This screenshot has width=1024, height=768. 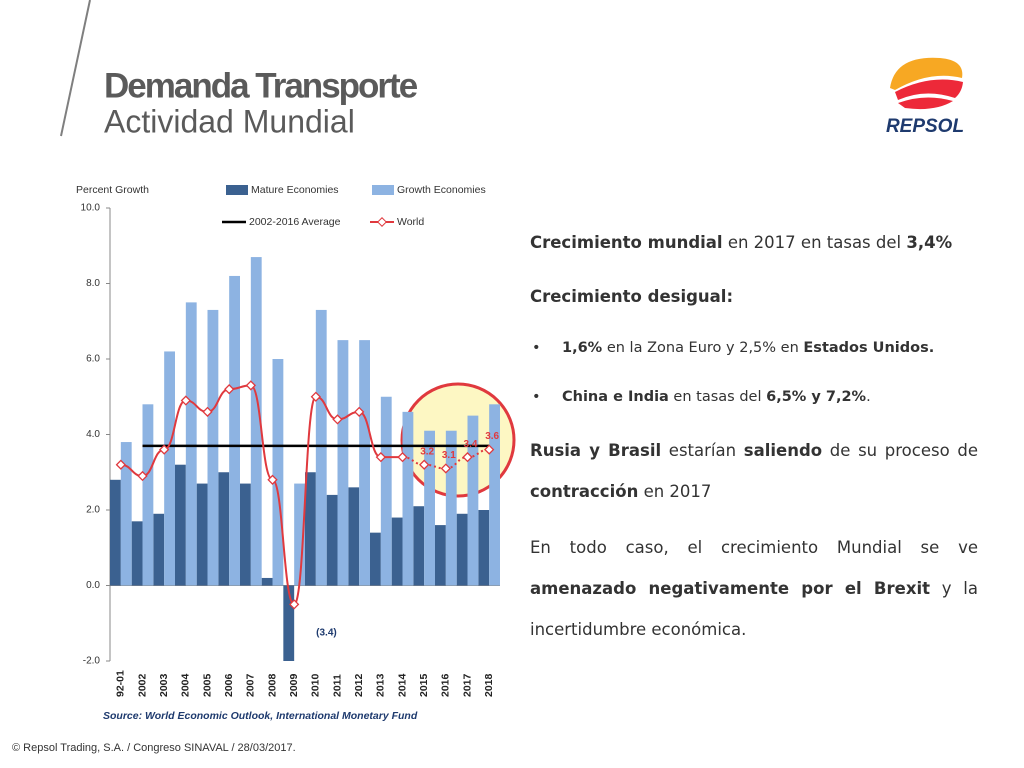 What do you see at coordinates (471, 444) in the screenshot?
I see `point-value-label: 3.4` at bounding box center [471, 444].